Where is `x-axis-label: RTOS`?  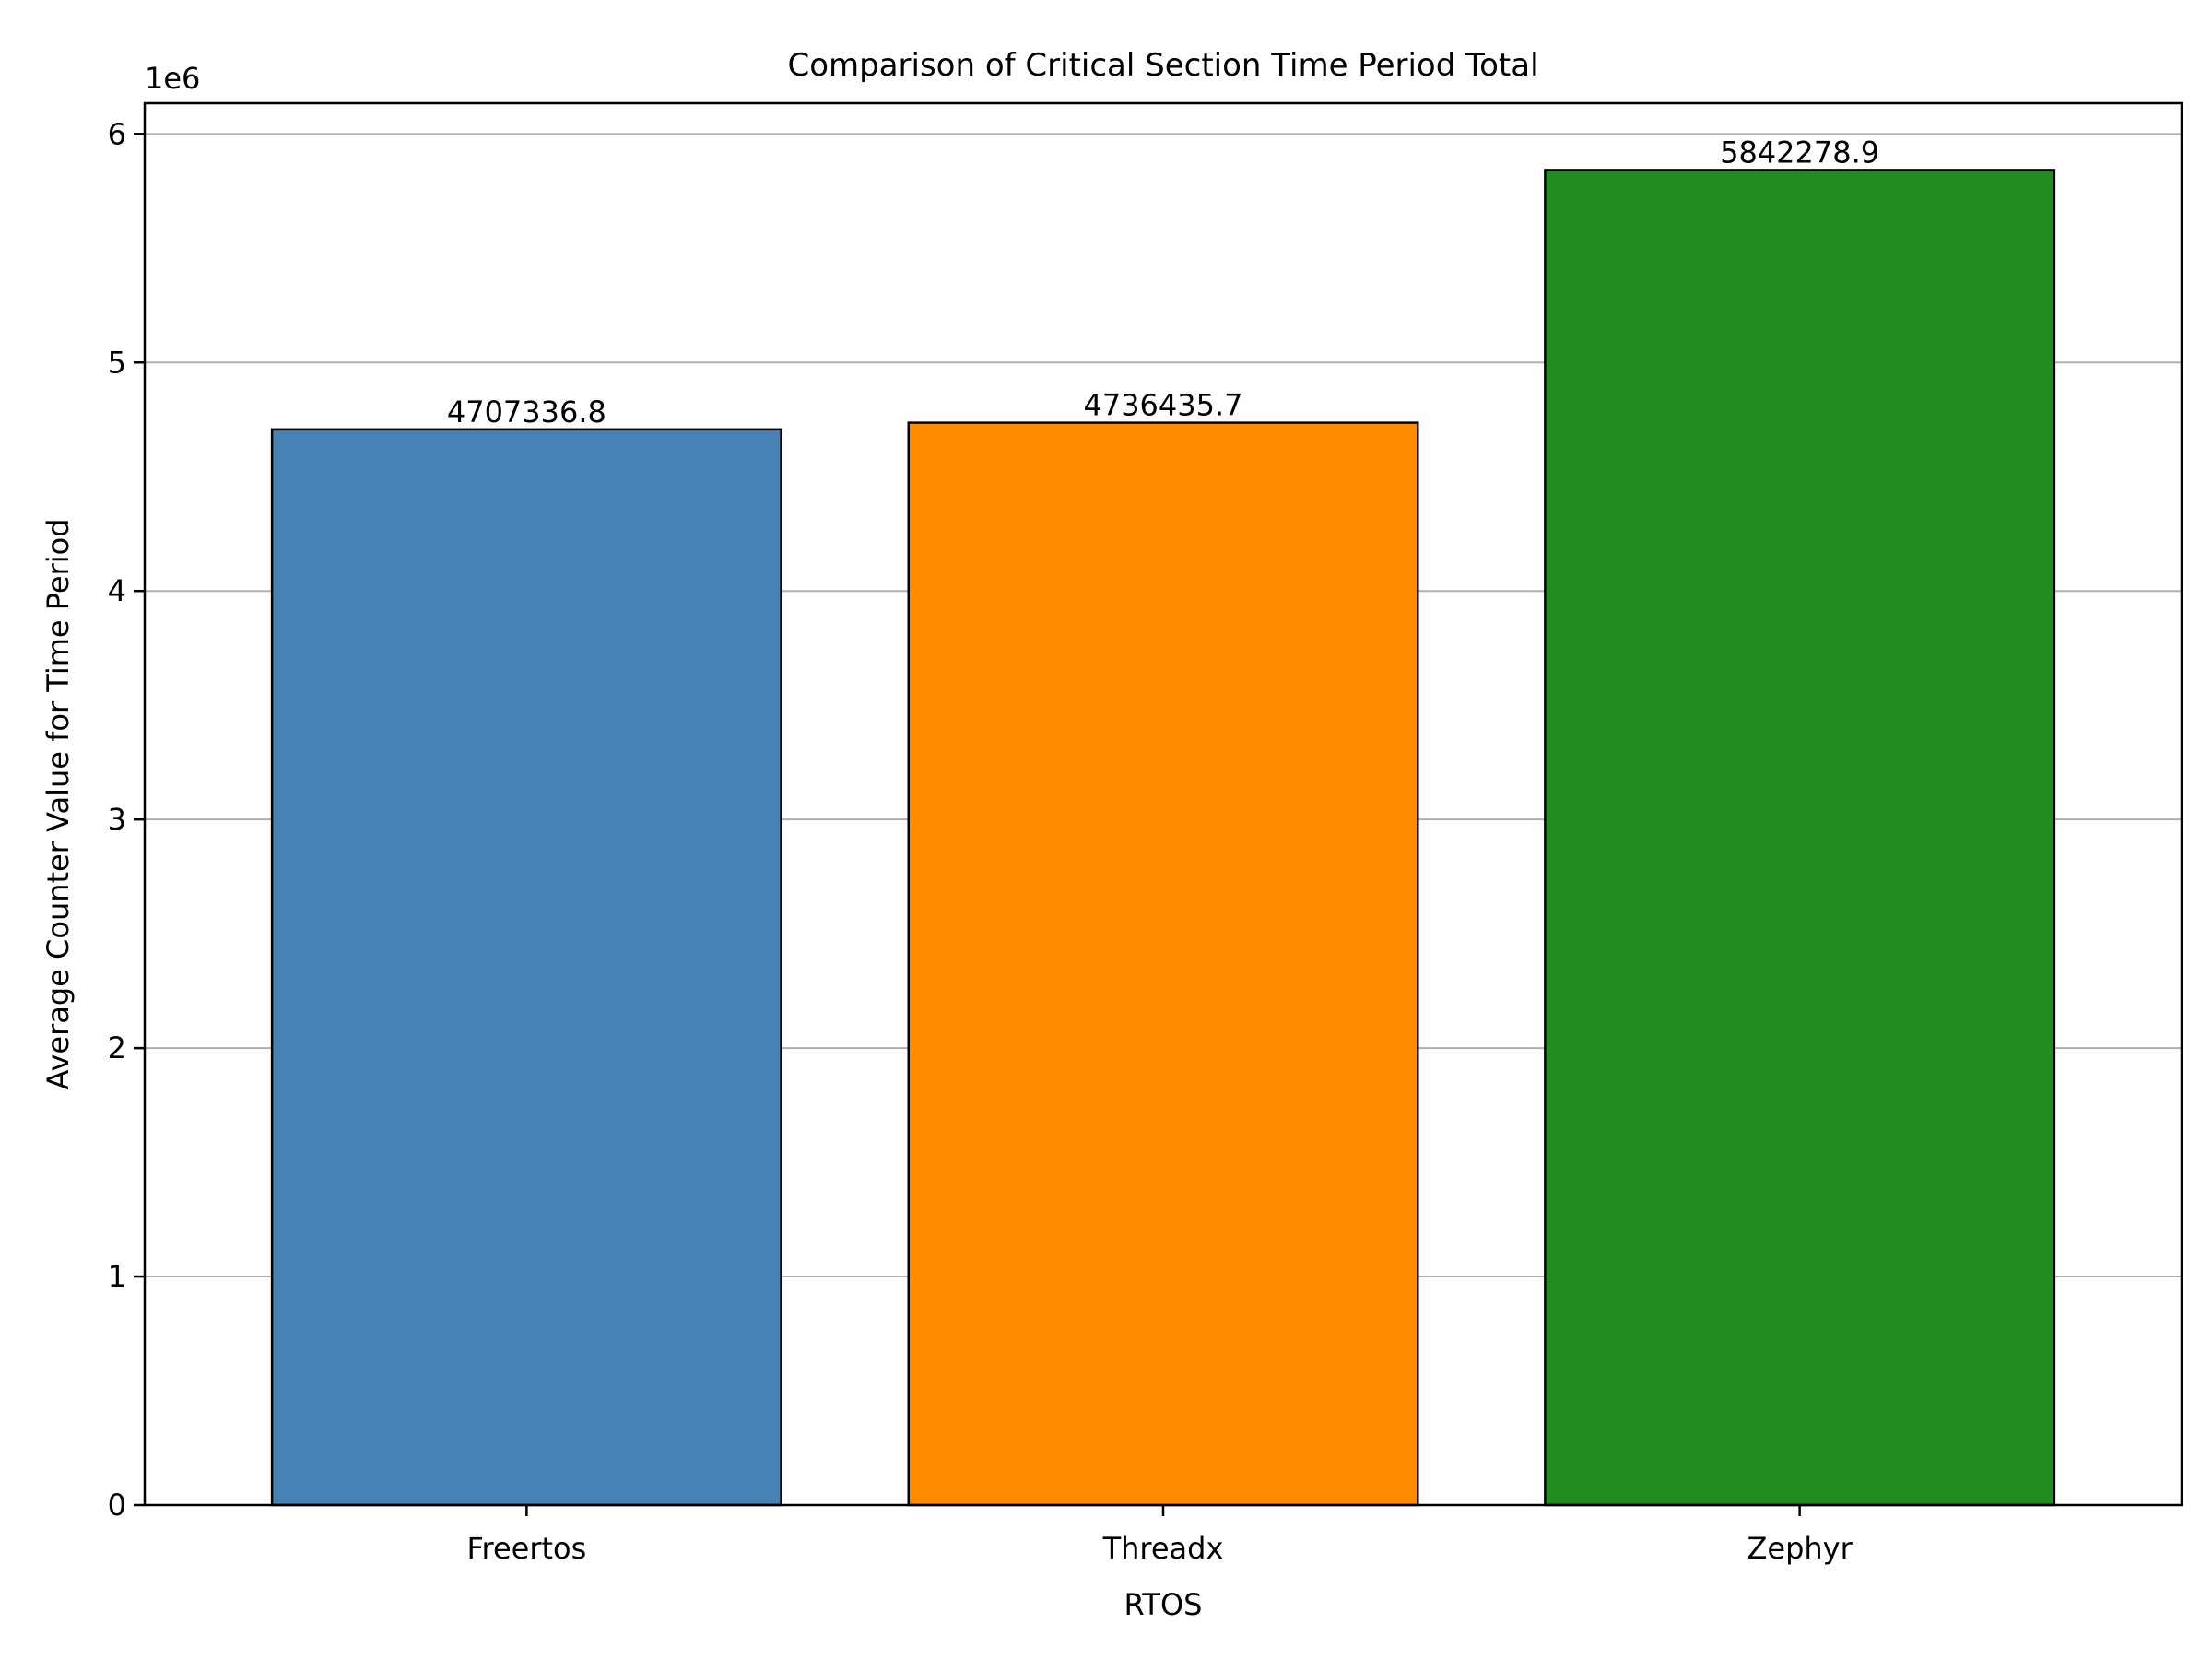
x-axis-label: RTOS is located at coordinates (1163, 1604).